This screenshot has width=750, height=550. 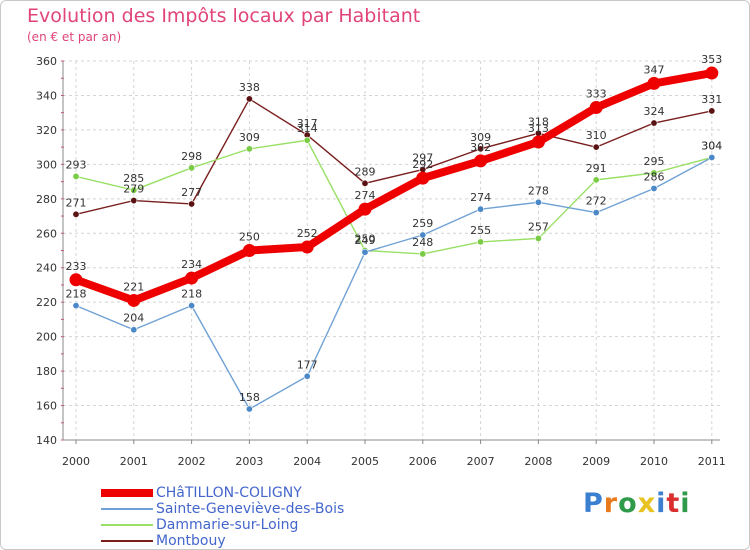 What do you see at coordinates (133, 286) in the screenshot?
I see `data-label: 221` at bounding box center [133, 286].